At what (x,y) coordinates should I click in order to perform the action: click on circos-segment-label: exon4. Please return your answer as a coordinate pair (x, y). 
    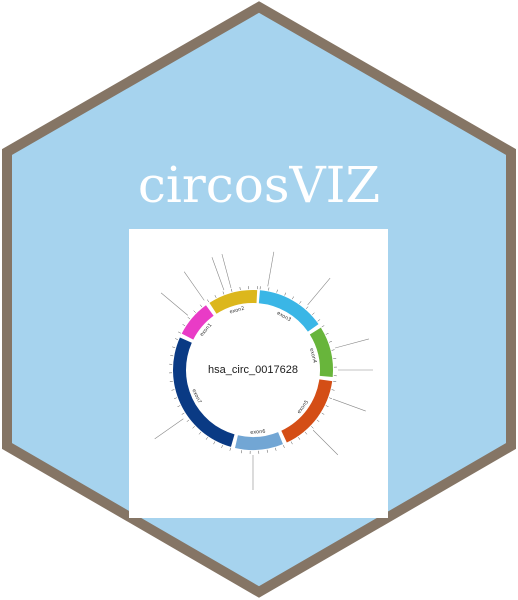
    Looking at the image, I should click on (312, 356).